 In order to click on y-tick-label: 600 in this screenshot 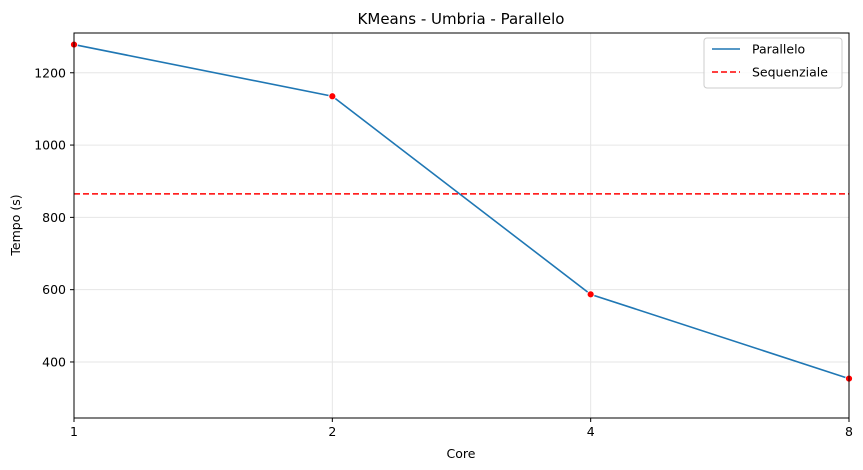, I will do `click(54, 289)`.